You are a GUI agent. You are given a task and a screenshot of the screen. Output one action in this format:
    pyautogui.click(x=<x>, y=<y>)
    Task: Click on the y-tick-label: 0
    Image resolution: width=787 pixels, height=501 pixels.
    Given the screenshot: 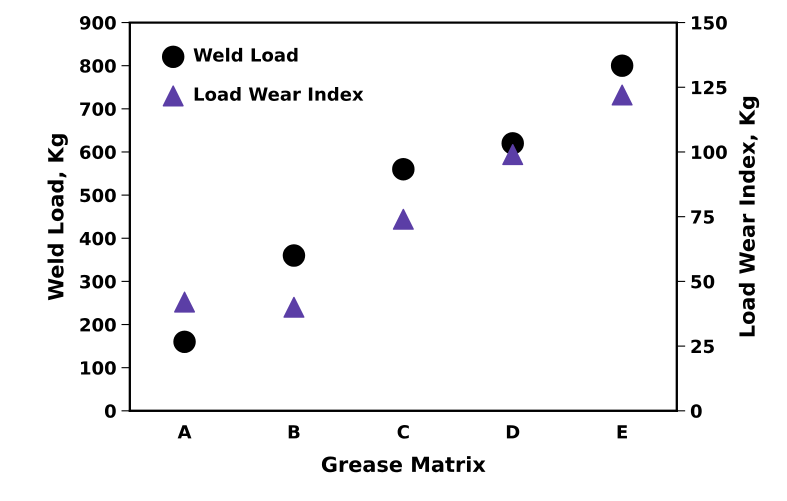 What is the action you would take?
    pyautogui.click(x=110, y=411)
    